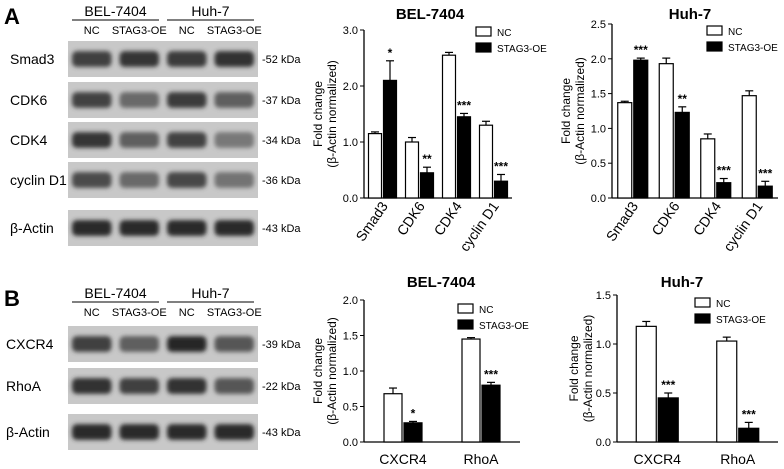 This screenshot has width=784, height=469. I want to click on kda-value: 43 kDa, so click(284, 433).